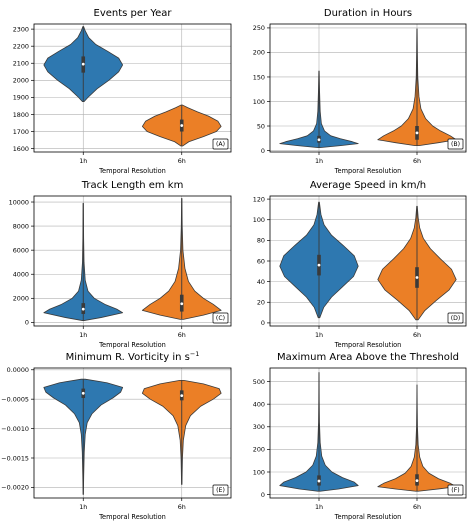 This screenshot has width=474, height=522. Describe the element at coordinates (368, 185) in the screenshot. I see `chart-title: Average Speed in km/h` at that location.